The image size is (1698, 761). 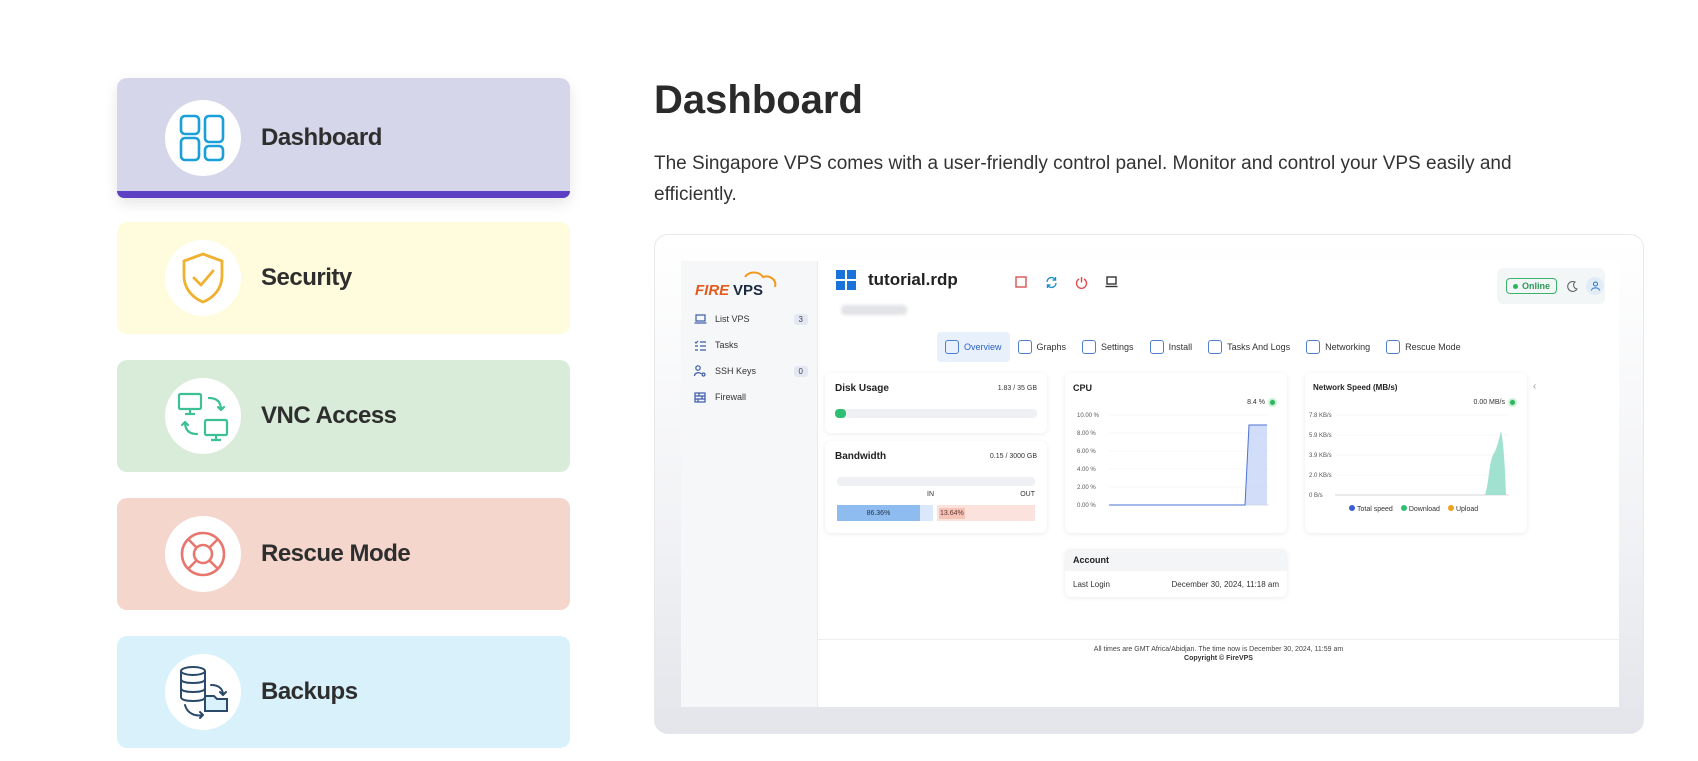 I want to click on last-login-value: December 30, 2024, 11:18 am, so click(x=1225, y=584).